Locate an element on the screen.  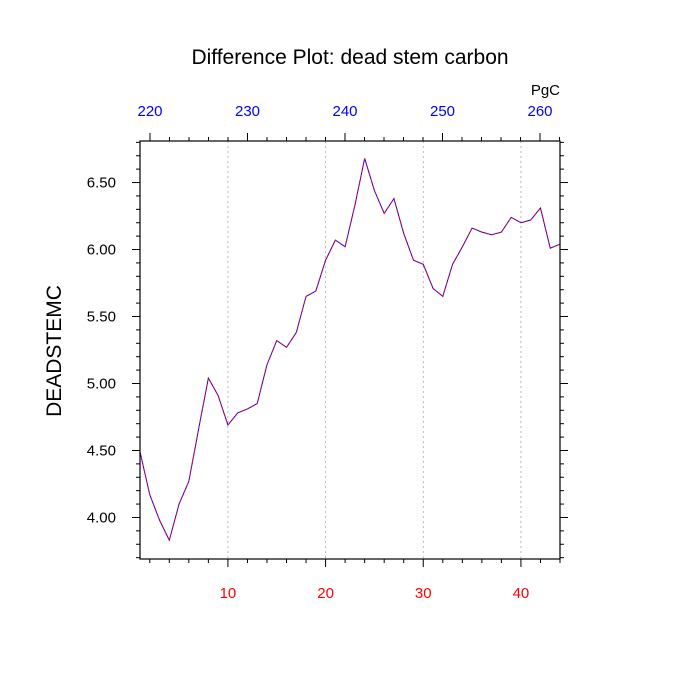
top-tick-label: 220 is located at coordinates (149, 111).